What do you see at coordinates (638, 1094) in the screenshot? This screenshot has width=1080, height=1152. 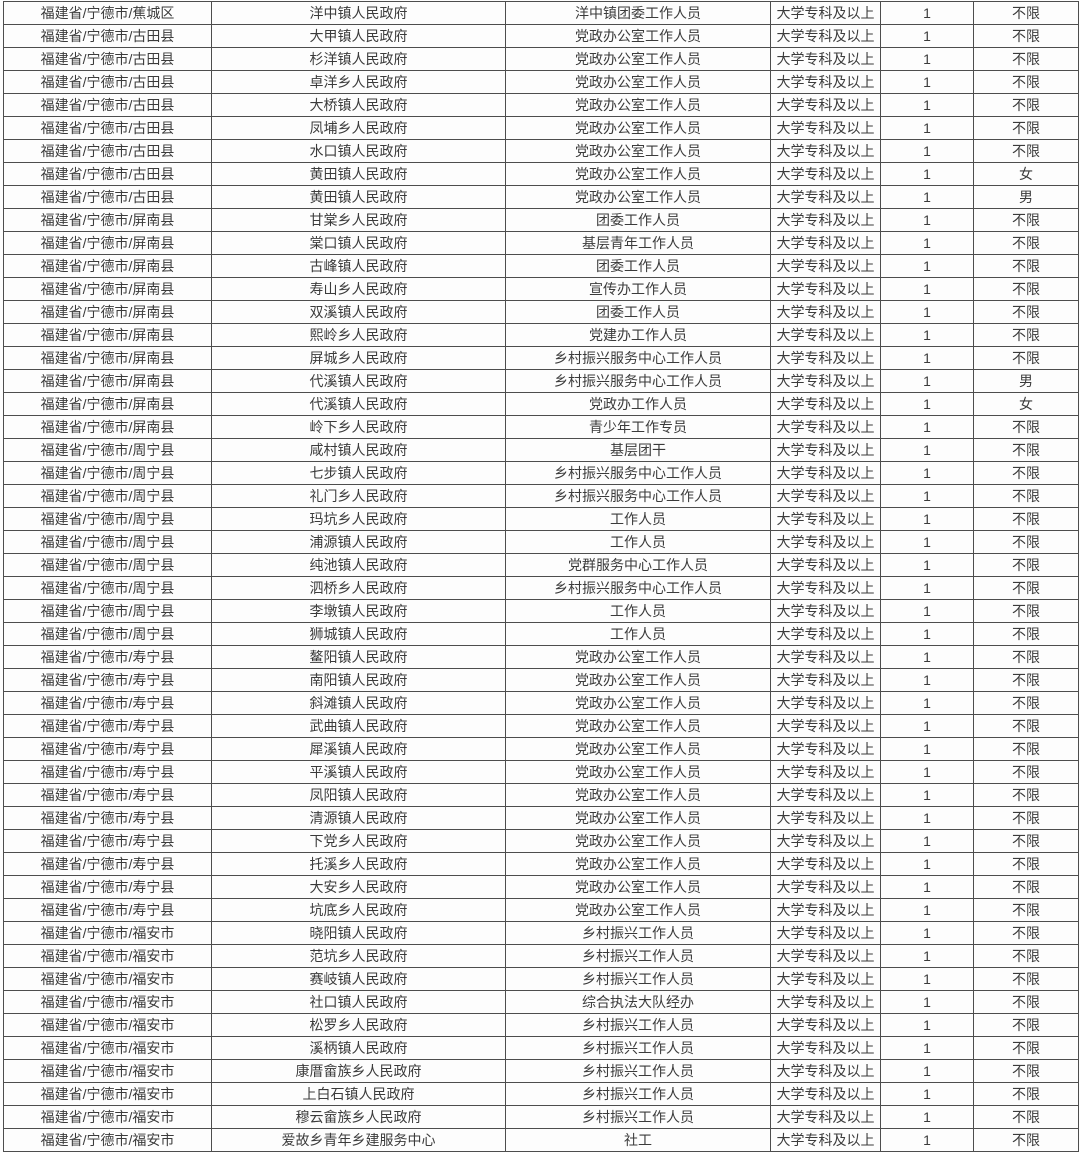 I see `cell-position: 乡村振兴工作人员` at bounding box center [638, 1094].